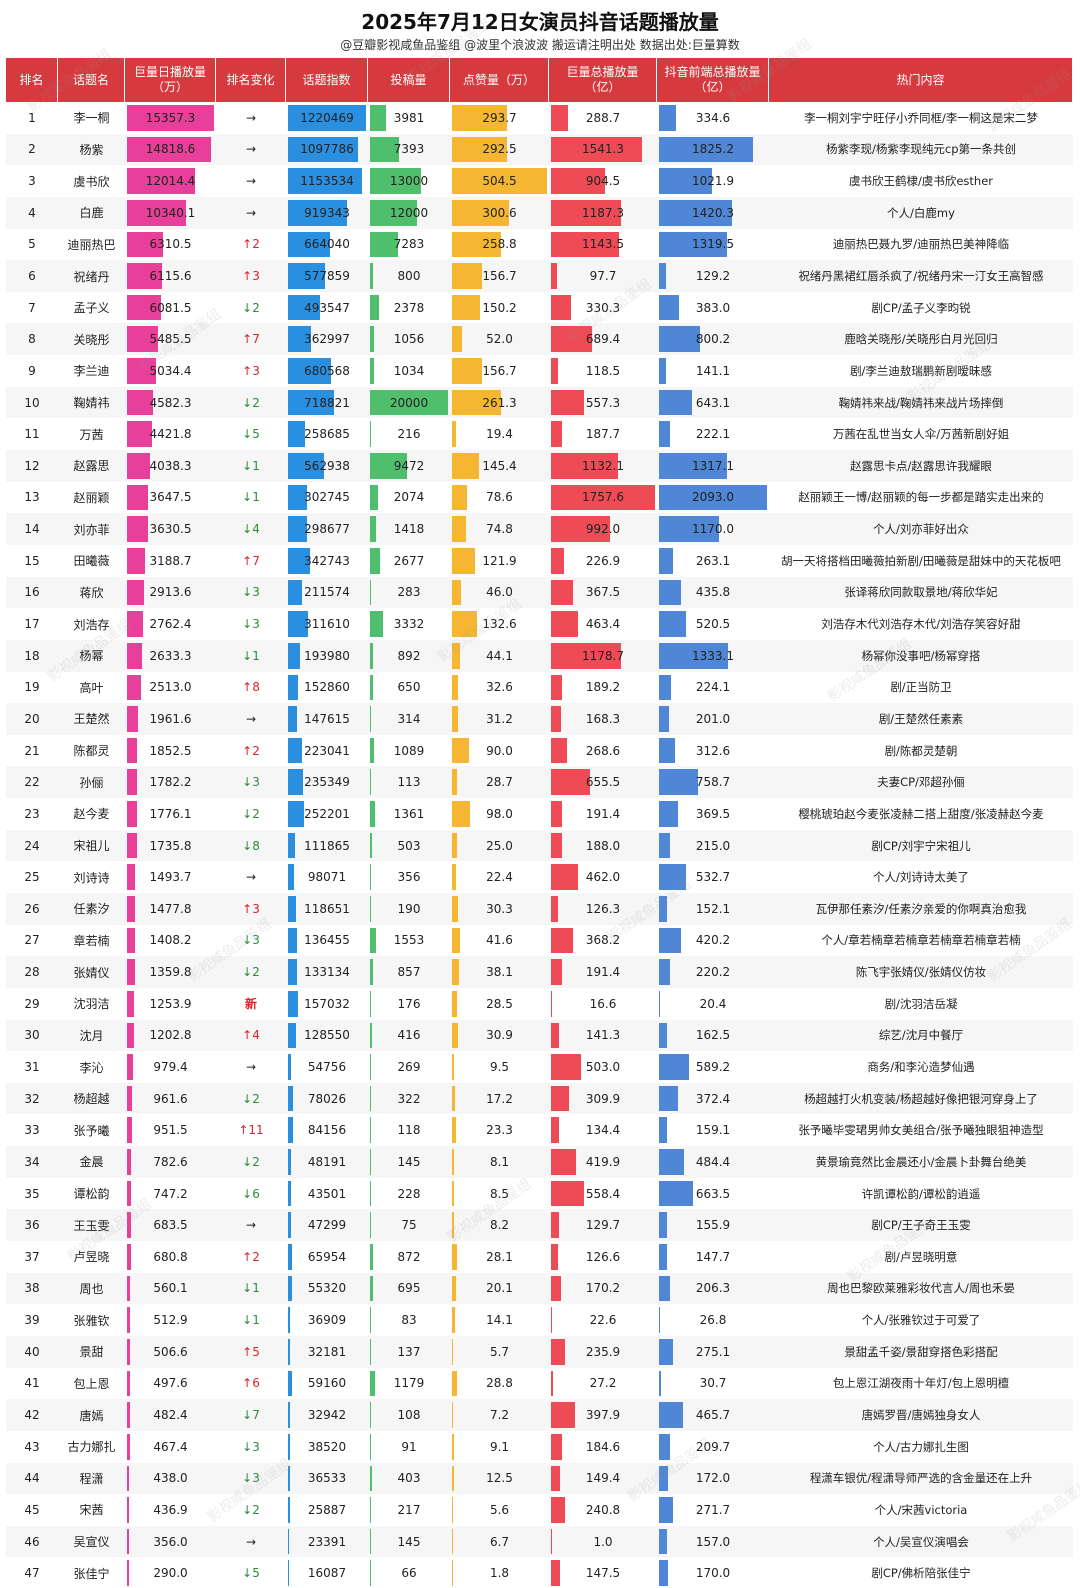  I want to click on value-label-daily: 356.0, so click(170, 1541).